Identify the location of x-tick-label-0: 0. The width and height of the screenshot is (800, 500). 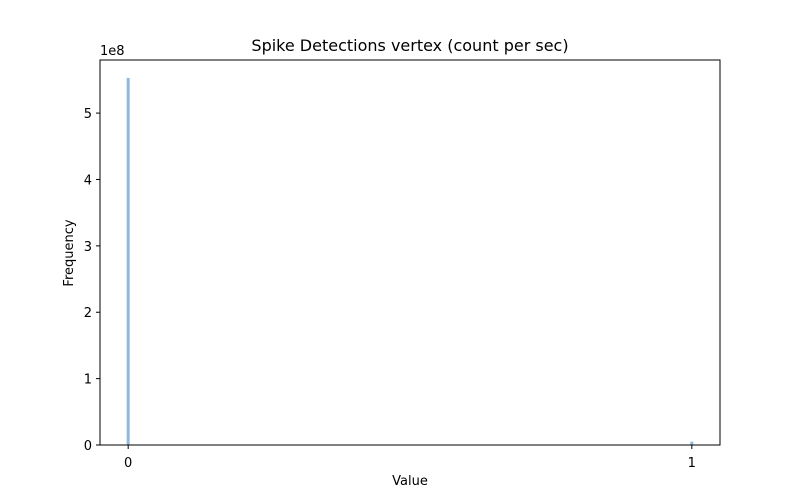
(128, 463).